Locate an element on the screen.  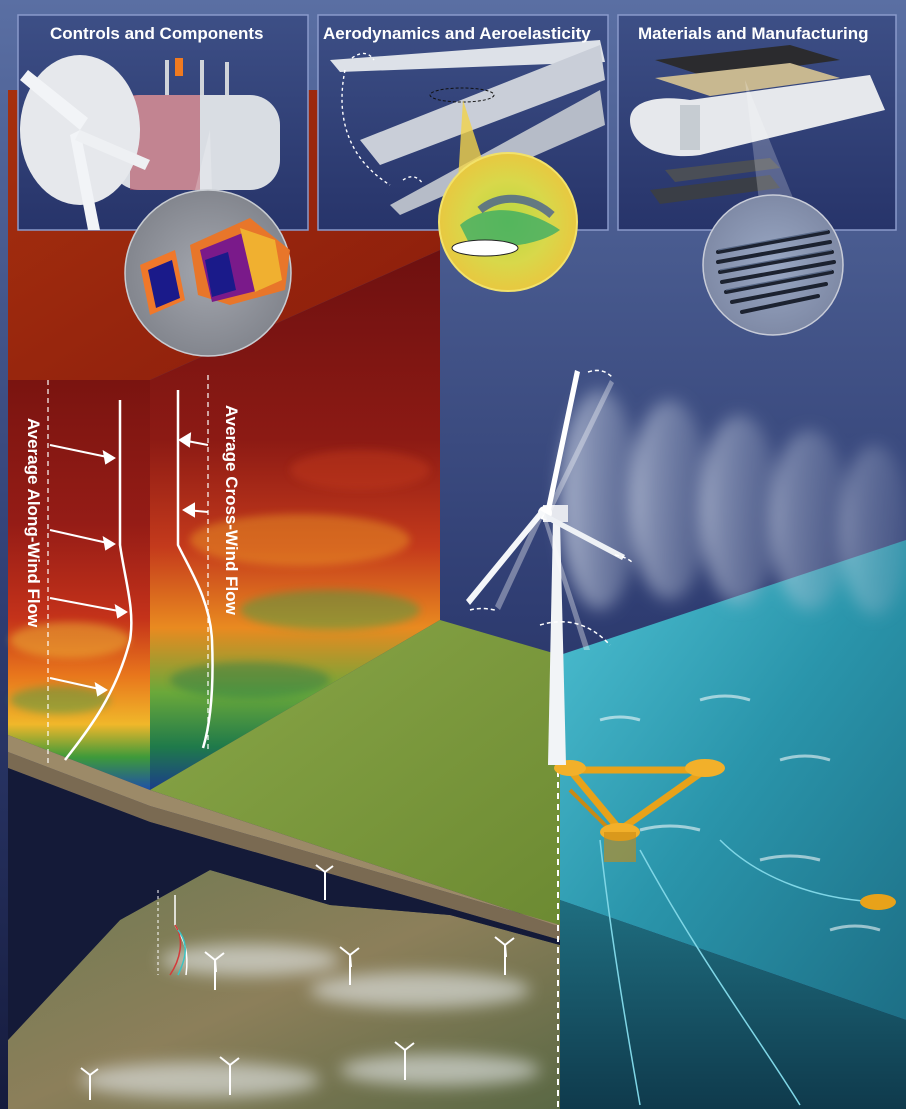
controls-panel: Controls and Components is located at coordinates (163, 122).